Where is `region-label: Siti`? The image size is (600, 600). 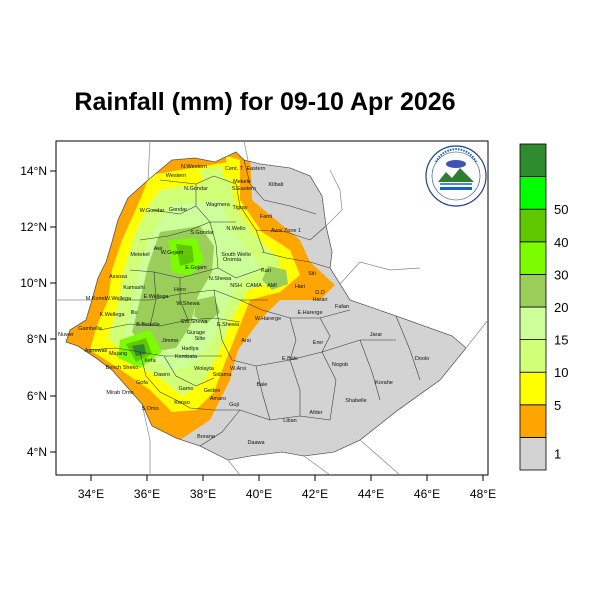 region-label: Siti is located at coordinates (312, 274).